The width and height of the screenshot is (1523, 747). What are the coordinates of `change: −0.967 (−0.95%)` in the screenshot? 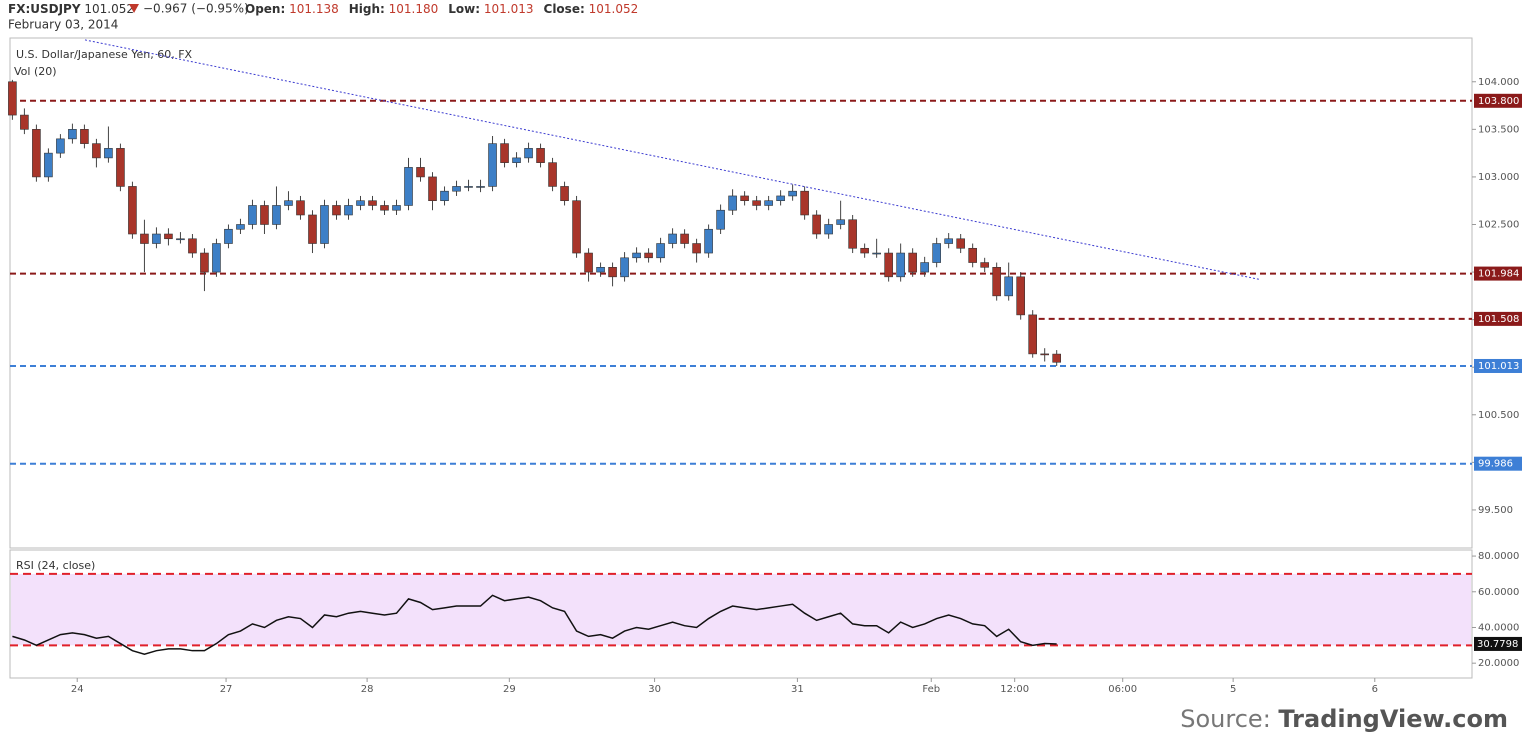 It's located at (196, 9).